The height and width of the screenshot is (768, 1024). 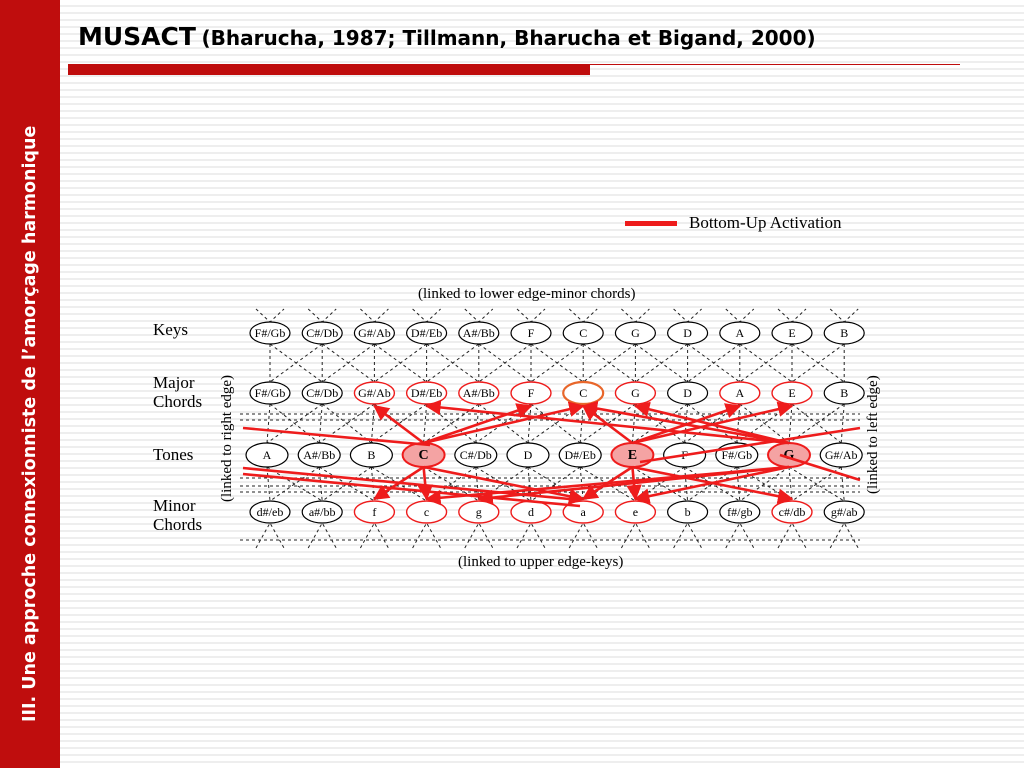 What do you see at coordinates (551, 453) in the screenshot?
I see `activation-arrows` at bounding box center [551, 453].